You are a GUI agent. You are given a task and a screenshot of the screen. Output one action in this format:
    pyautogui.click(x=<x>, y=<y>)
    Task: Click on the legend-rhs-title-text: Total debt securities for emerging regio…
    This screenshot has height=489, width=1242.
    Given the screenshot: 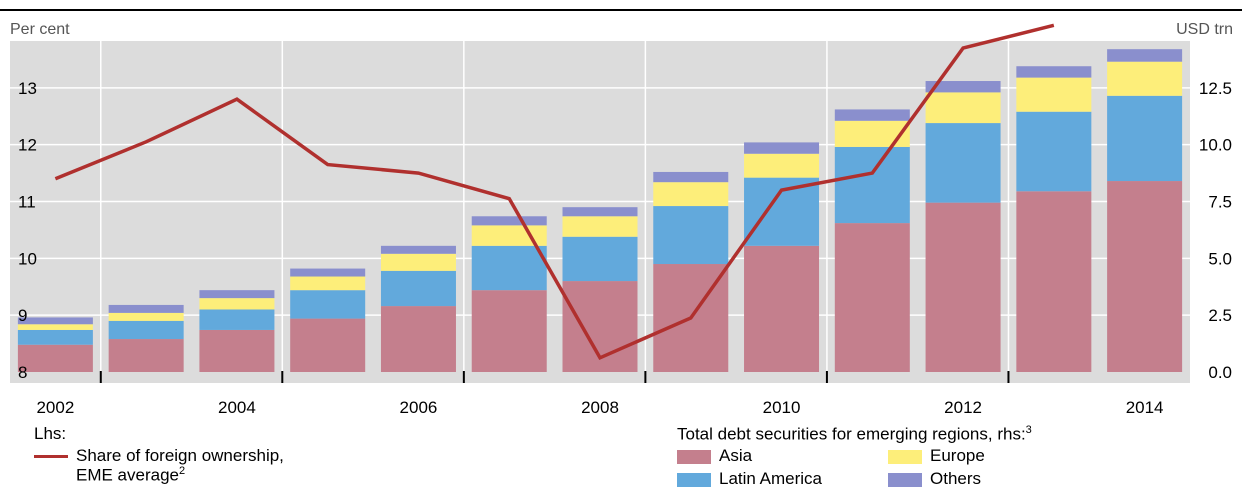 What is the action you would take?
    pyautogui.click(x=851, y=434)
    